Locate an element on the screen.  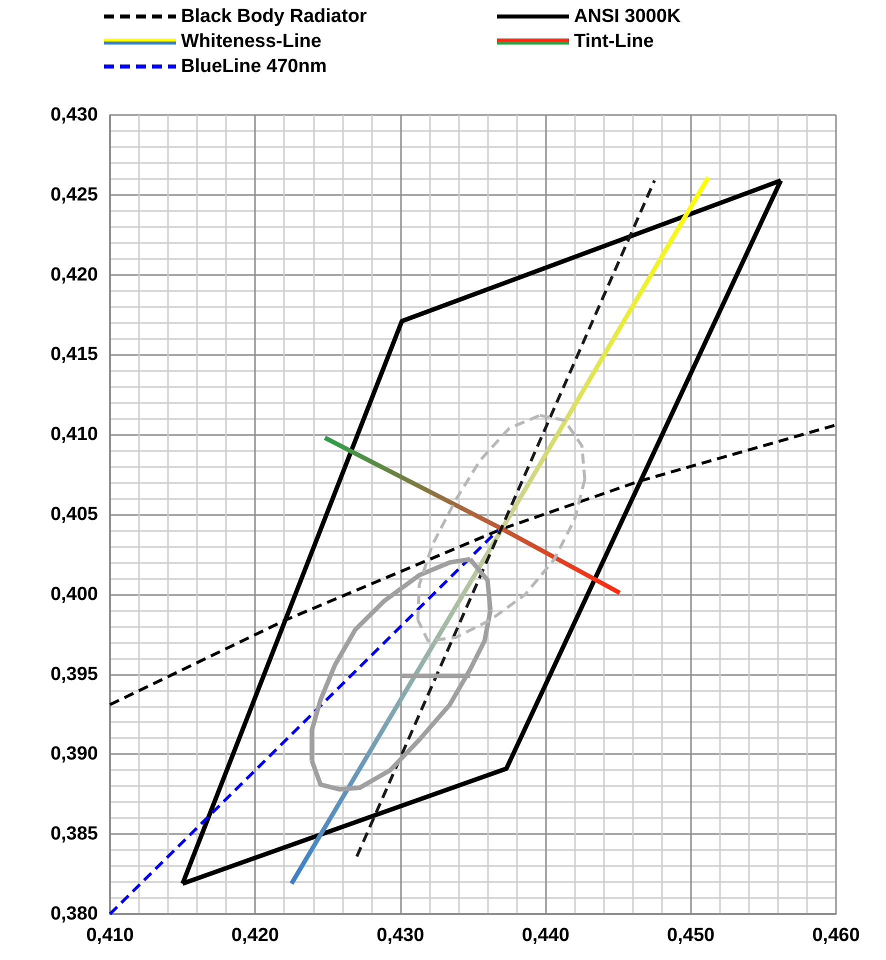
legend-label: BlueLine 470nm is located at coordinates (254, 66).